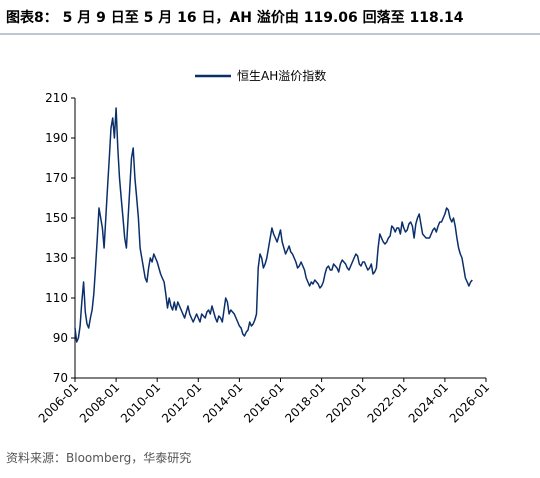 This screenshot has height=478, width=540. Describe the element at coordinates (181, 402) in the screenshot. I see `x-tick-label: 2012-01` at that location.